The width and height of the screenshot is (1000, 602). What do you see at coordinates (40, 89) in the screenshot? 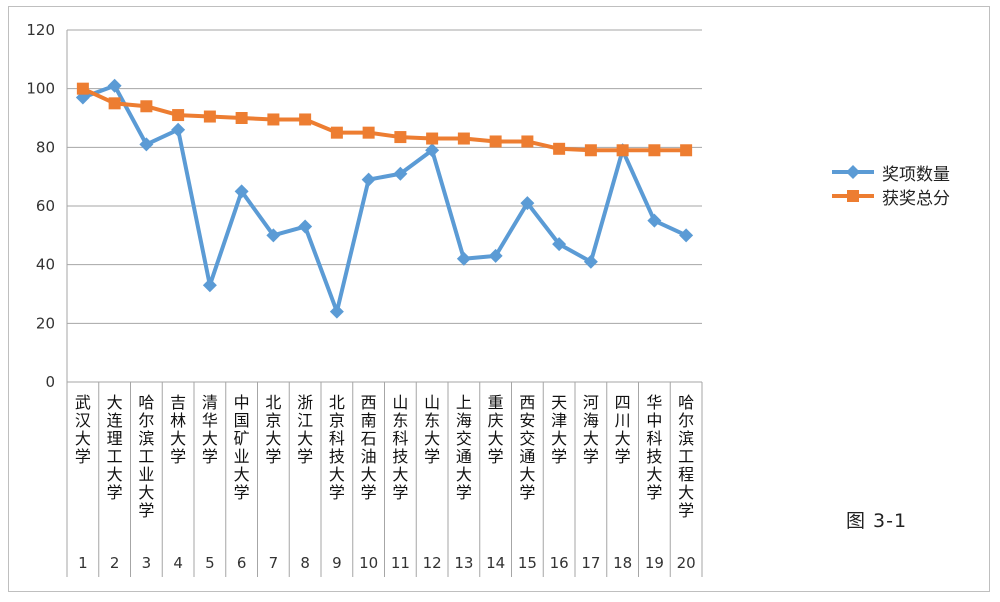
I see `y-tick-label: 100` at bounding box center [40, 89].